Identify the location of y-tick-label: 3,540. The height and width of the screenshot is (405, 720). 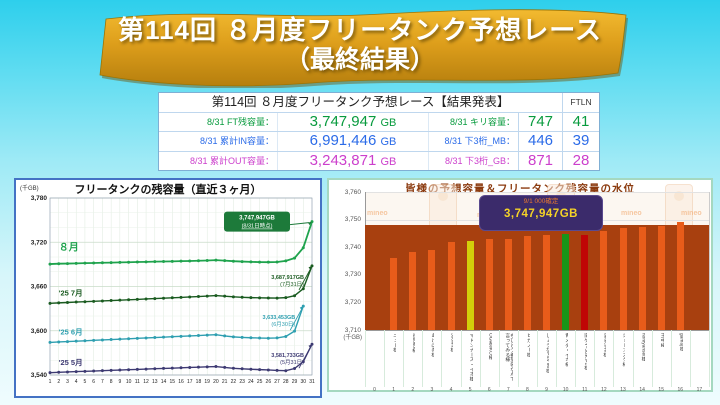
(39, 375).